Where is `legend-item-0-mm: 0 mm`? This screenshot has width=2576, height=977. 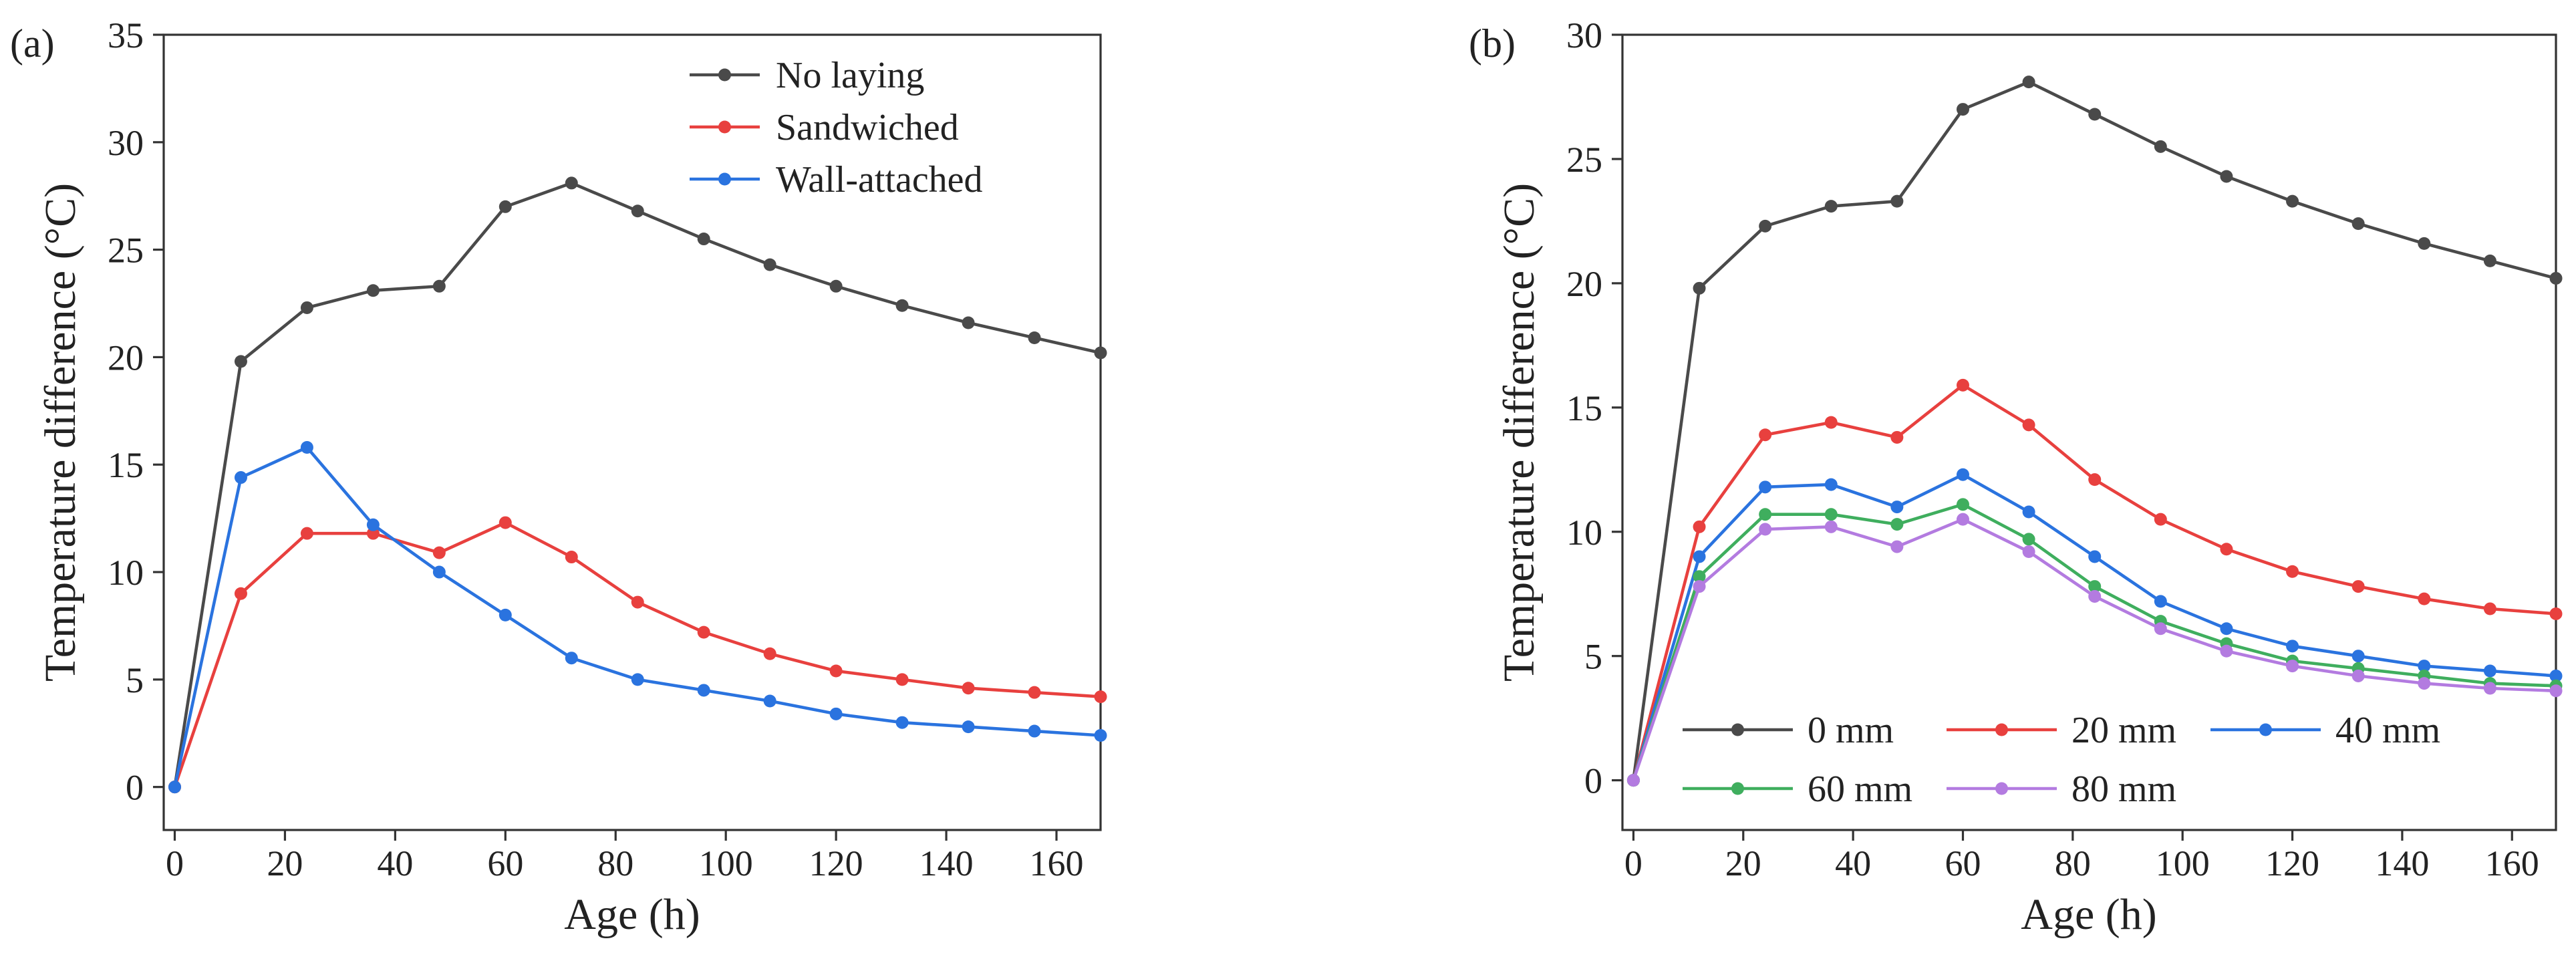
legend-item-0-mm: 0 mm is located at coordinates (1788, 730).